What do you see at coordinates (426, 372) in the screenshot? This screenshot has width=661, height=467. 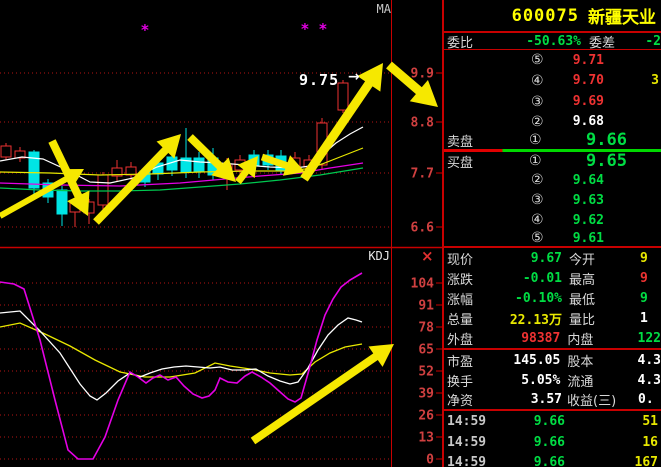 I see `svg-text: 52` at bounding box center [426, 372].